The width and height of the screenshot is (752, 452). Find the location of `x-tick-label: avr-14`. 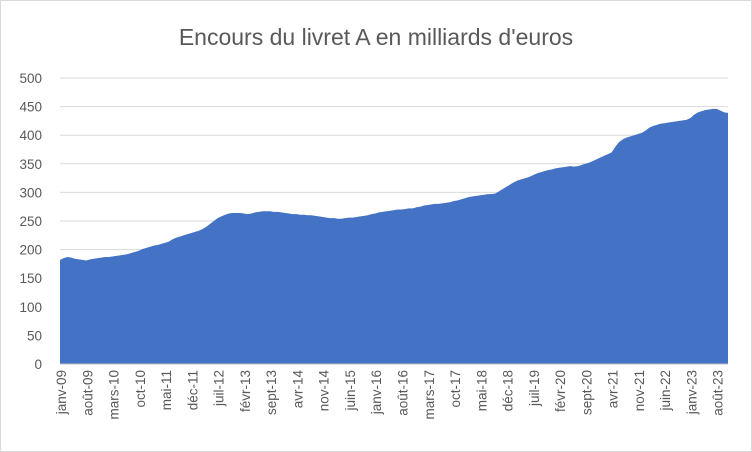

x-tick-label: avr-14 is located at coordinates (297, 389).